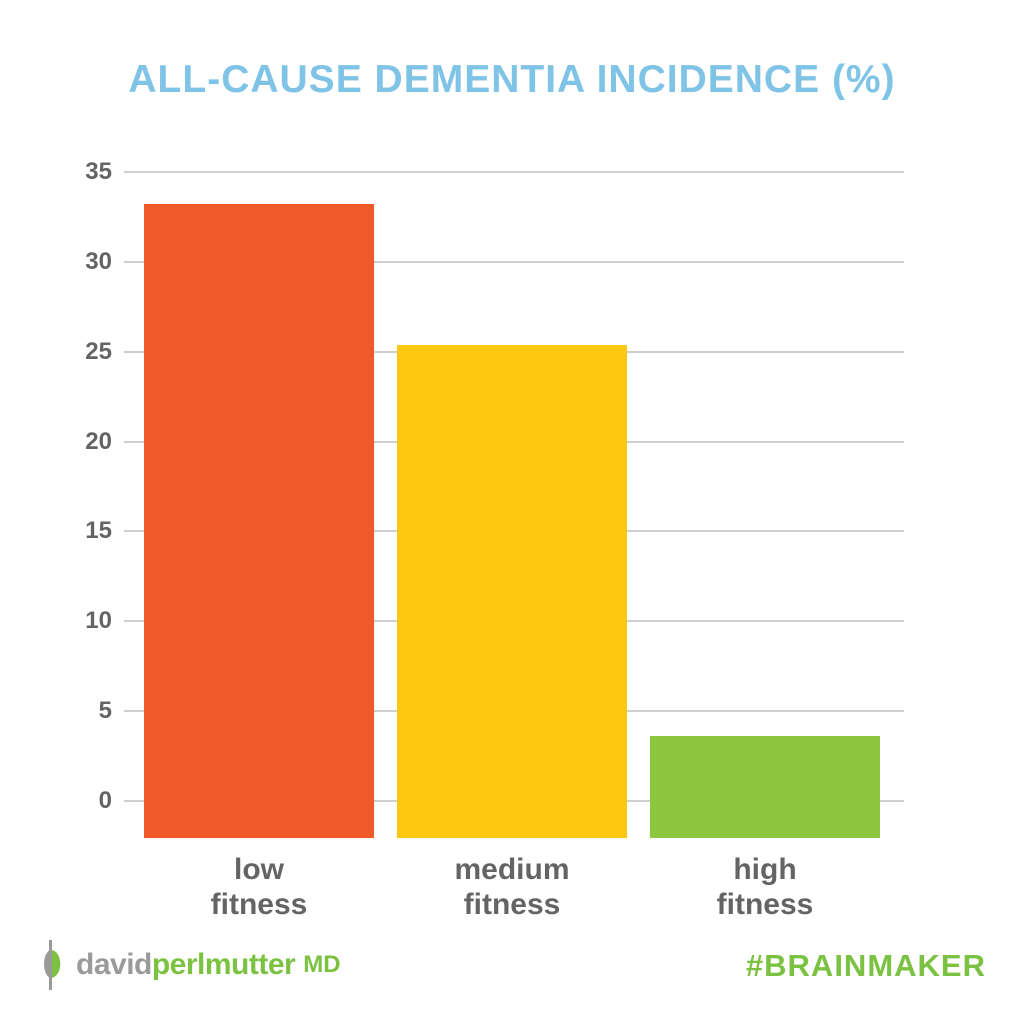 This screenshot has height=1024, width=1024. What do you see at coordinates (105, 800) in the screenshot?
I see `y-tick-label: 0` at bounding box center [105, 800].